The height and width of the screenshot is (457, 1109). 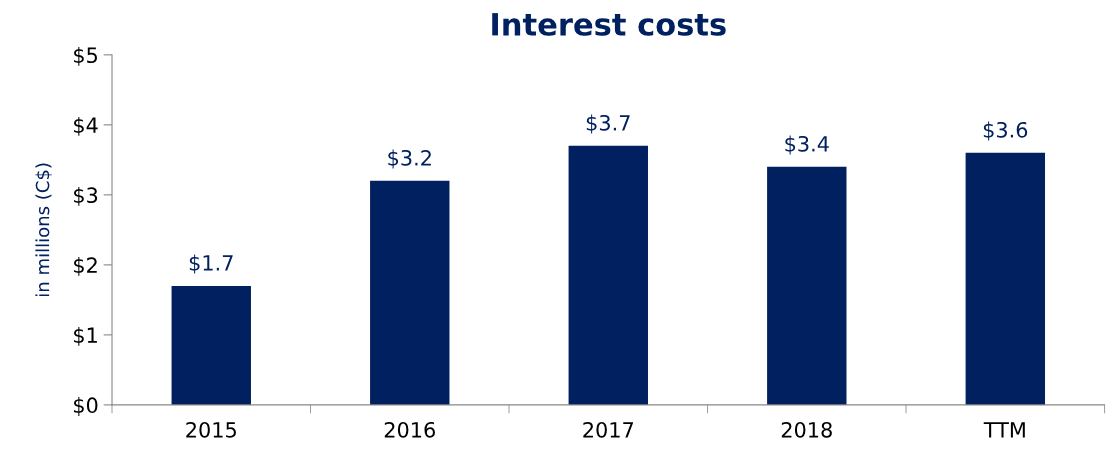 I want to click on data-label: $3.4, so click(x=807, y=145).